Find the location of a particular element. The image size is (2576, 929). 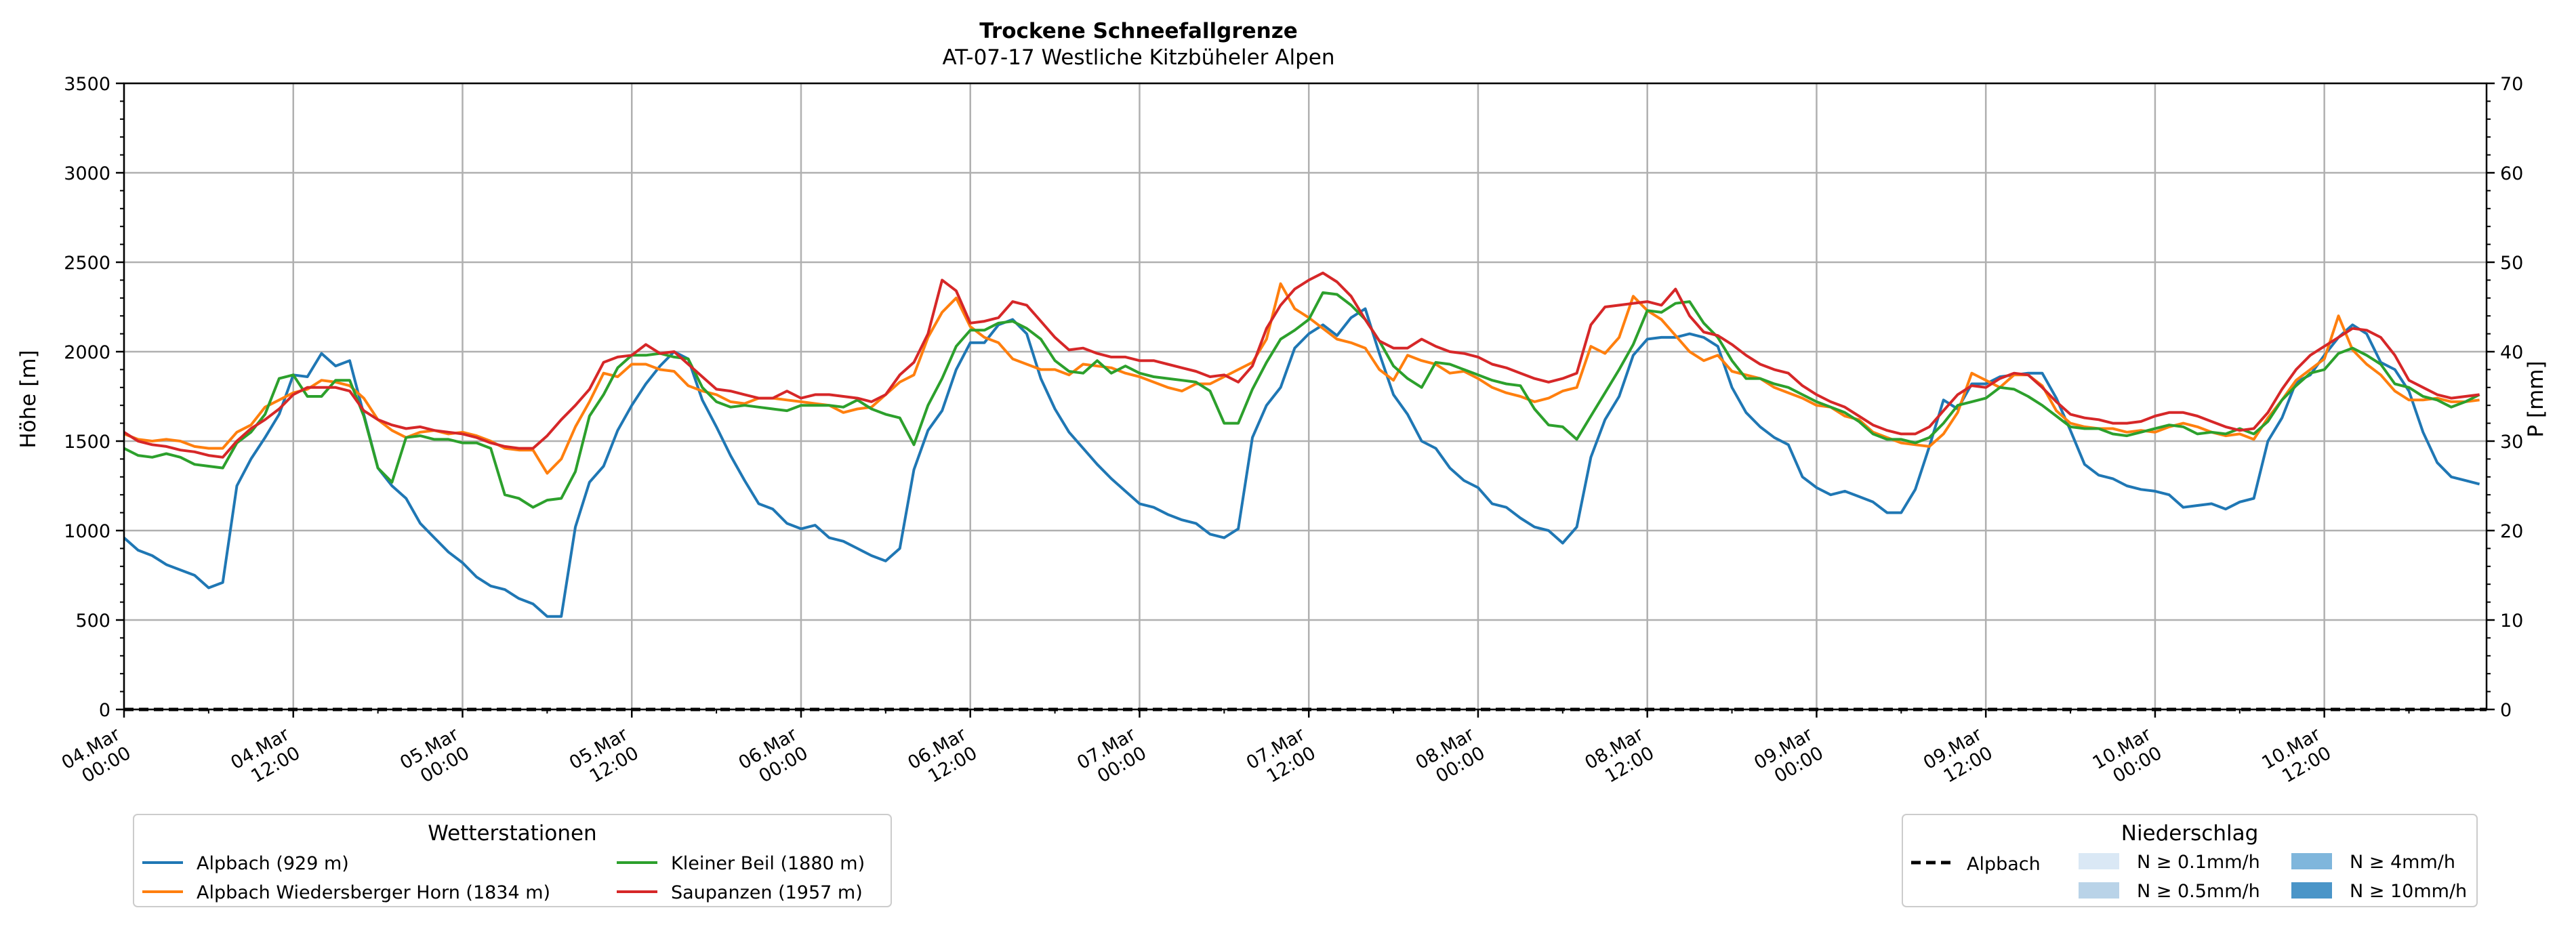

y2-tick-label: 30 is located at coordinates (2511, 442).